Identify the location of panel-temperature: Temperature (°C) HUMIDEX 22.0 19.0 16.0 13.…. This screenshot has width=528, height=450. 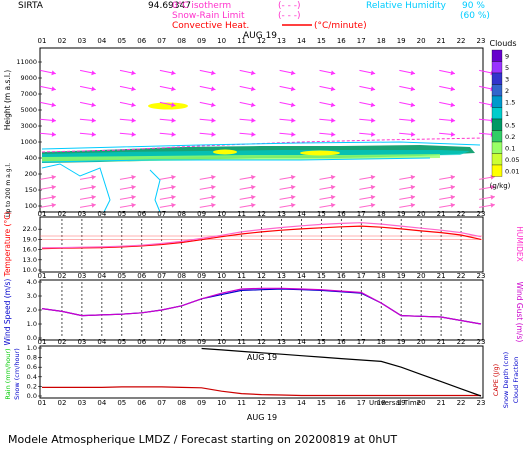
(263, 245).